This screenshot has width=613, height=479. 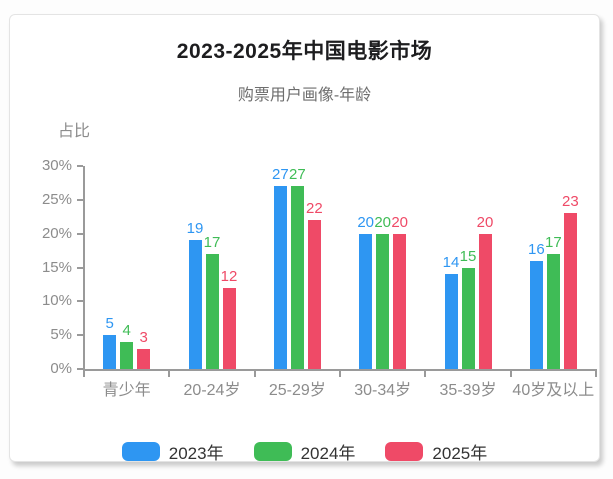 I want to click on chart-subtitle: 购票用户画像-年龄, so click(x=304, y=95).